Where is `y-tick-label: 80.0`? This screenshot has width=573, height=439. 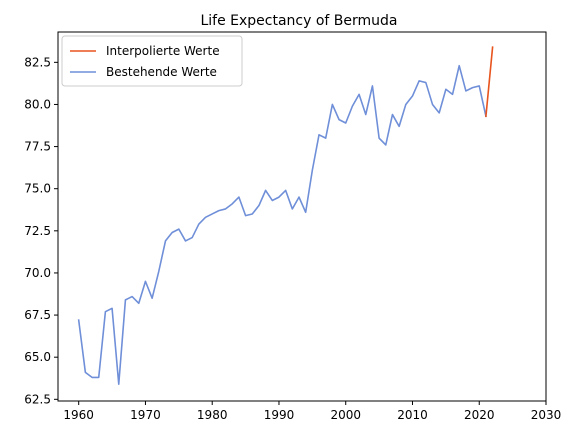 y-tick-label: 80.0 is located at coordinates (37, 104).